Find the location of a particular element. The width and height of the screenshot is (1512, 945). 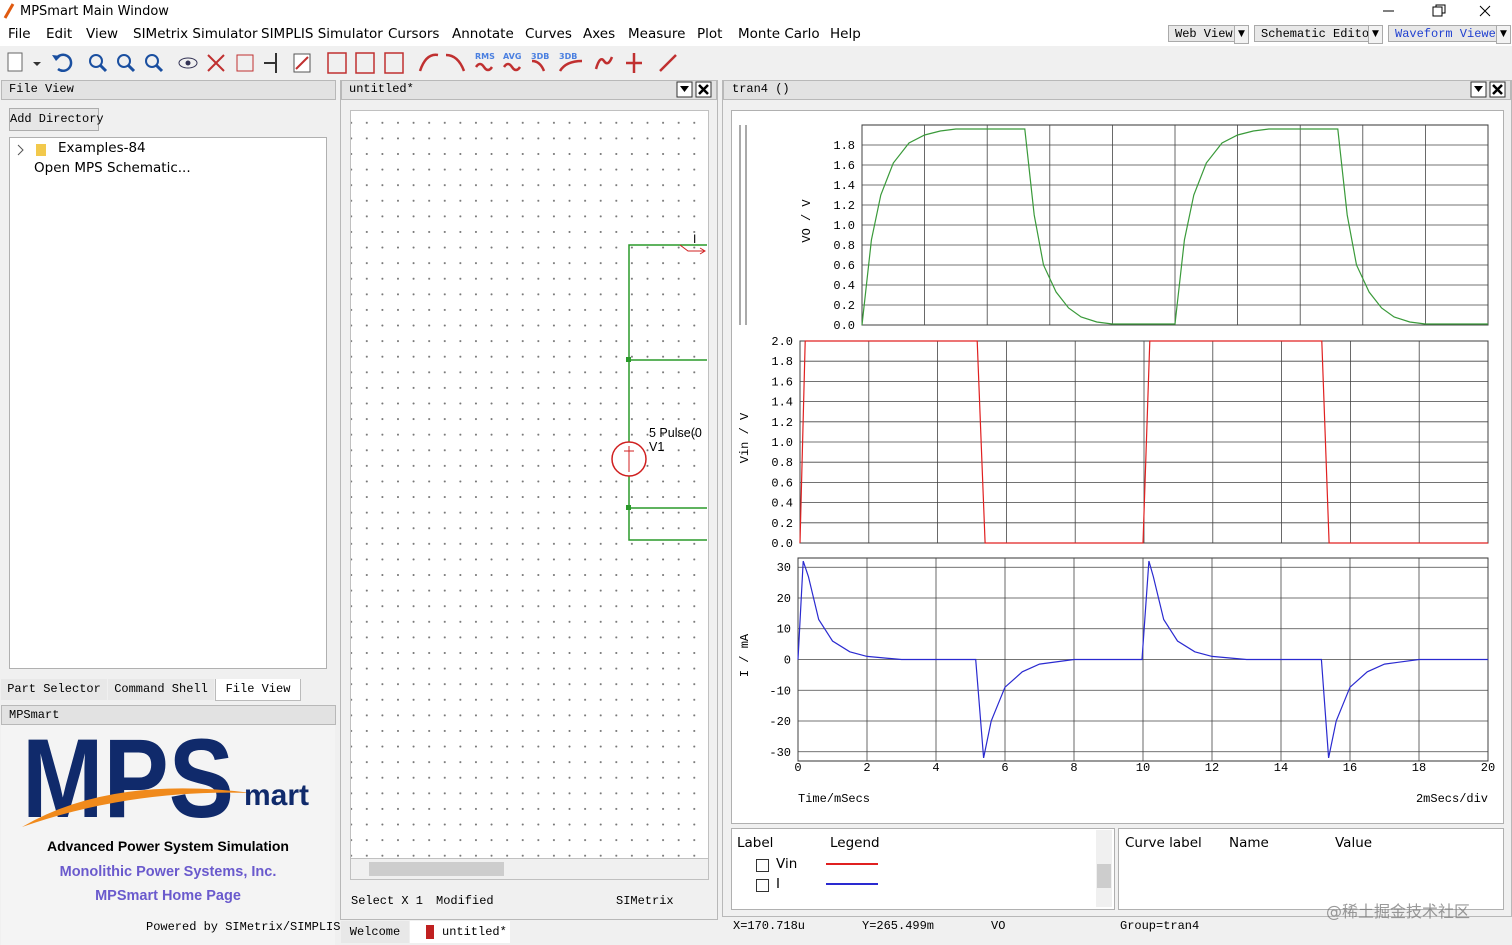

file-view-header is located at coordinates (168, 90).